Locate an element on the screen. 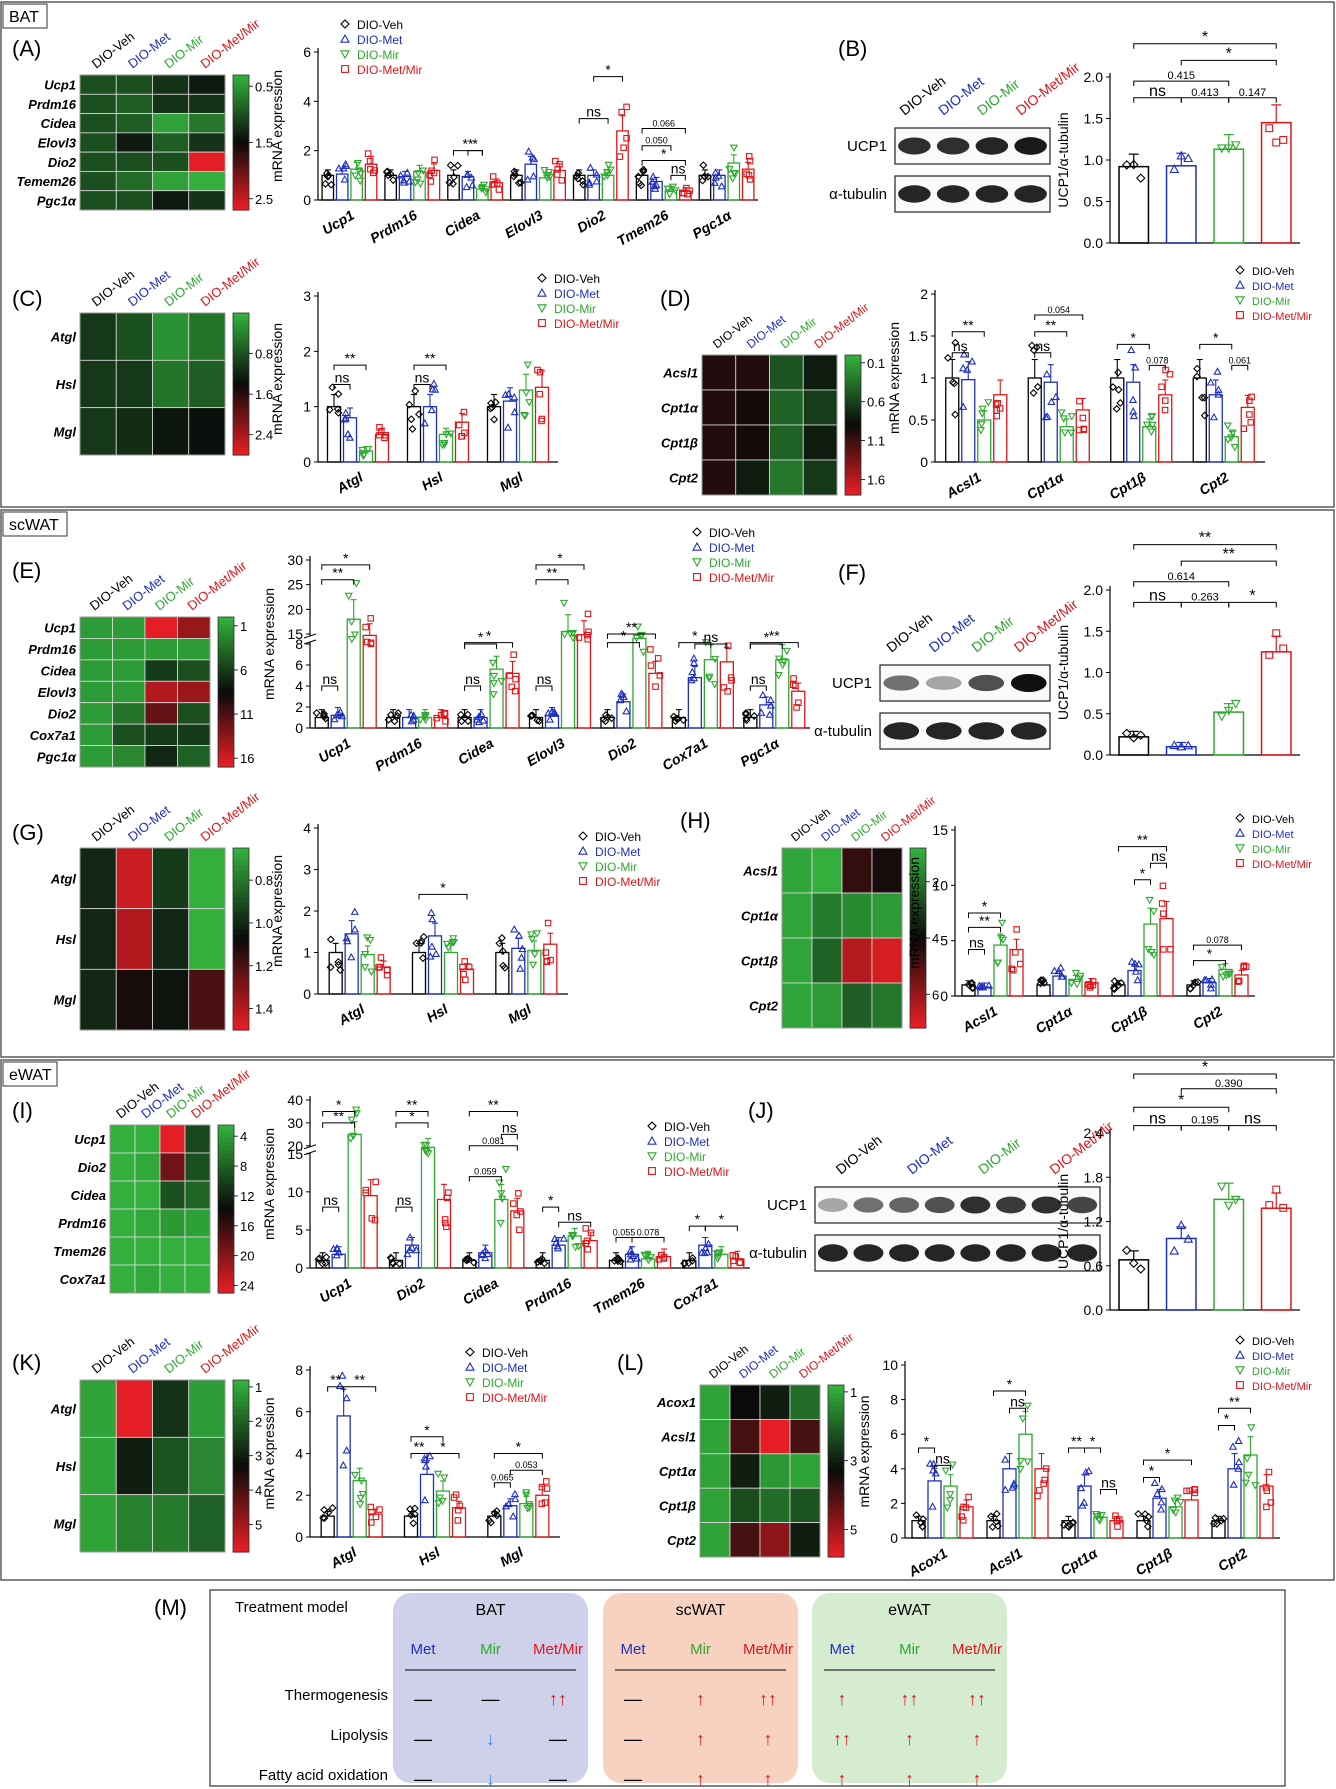 Image resolution: width=1336 pixels, height=1789 pixels. colorbar-frame is located at coordinates (241, 384).